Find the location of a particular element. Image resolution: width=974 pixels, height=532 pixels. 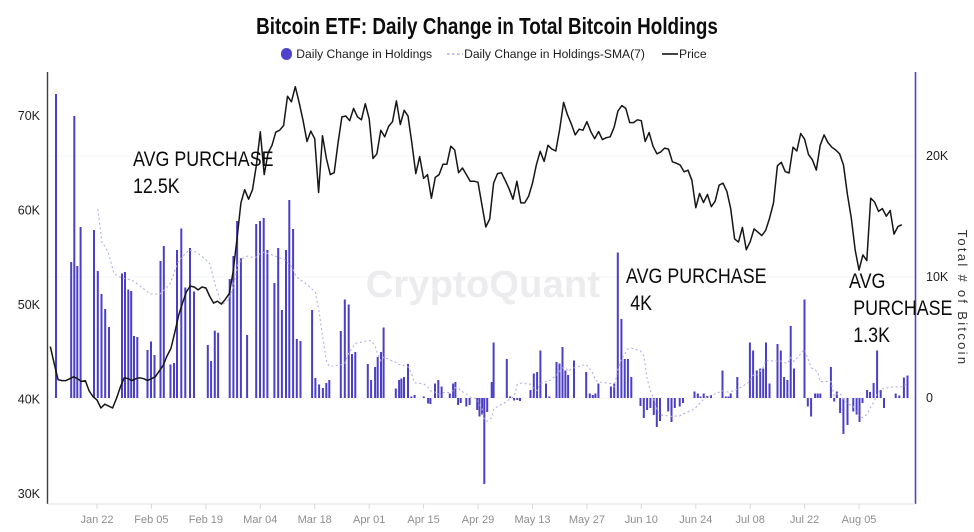

svg-text: Jun 24 is located at coordinates (695, 520).